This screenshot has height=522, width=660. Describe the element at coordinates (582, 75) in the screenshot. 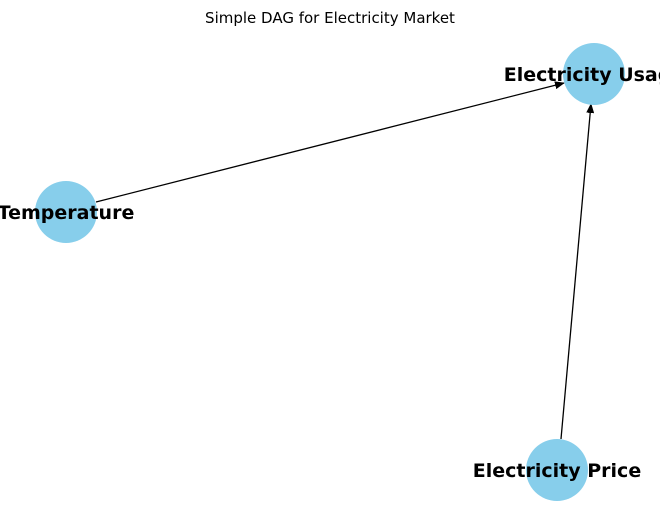

I see `node-label-usage: Electricity Usage` at that location.